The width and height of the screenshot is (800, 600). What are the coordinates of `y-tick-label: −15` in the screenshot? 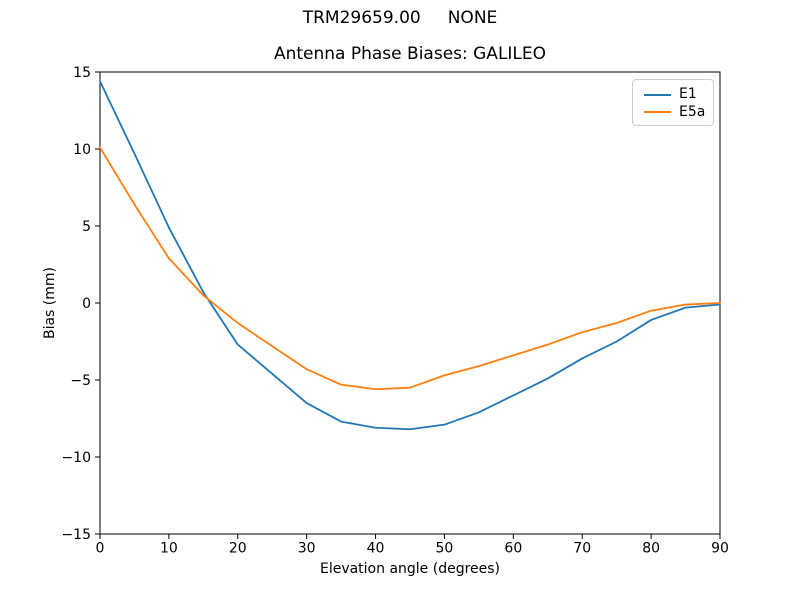 It's located at (76, 535).